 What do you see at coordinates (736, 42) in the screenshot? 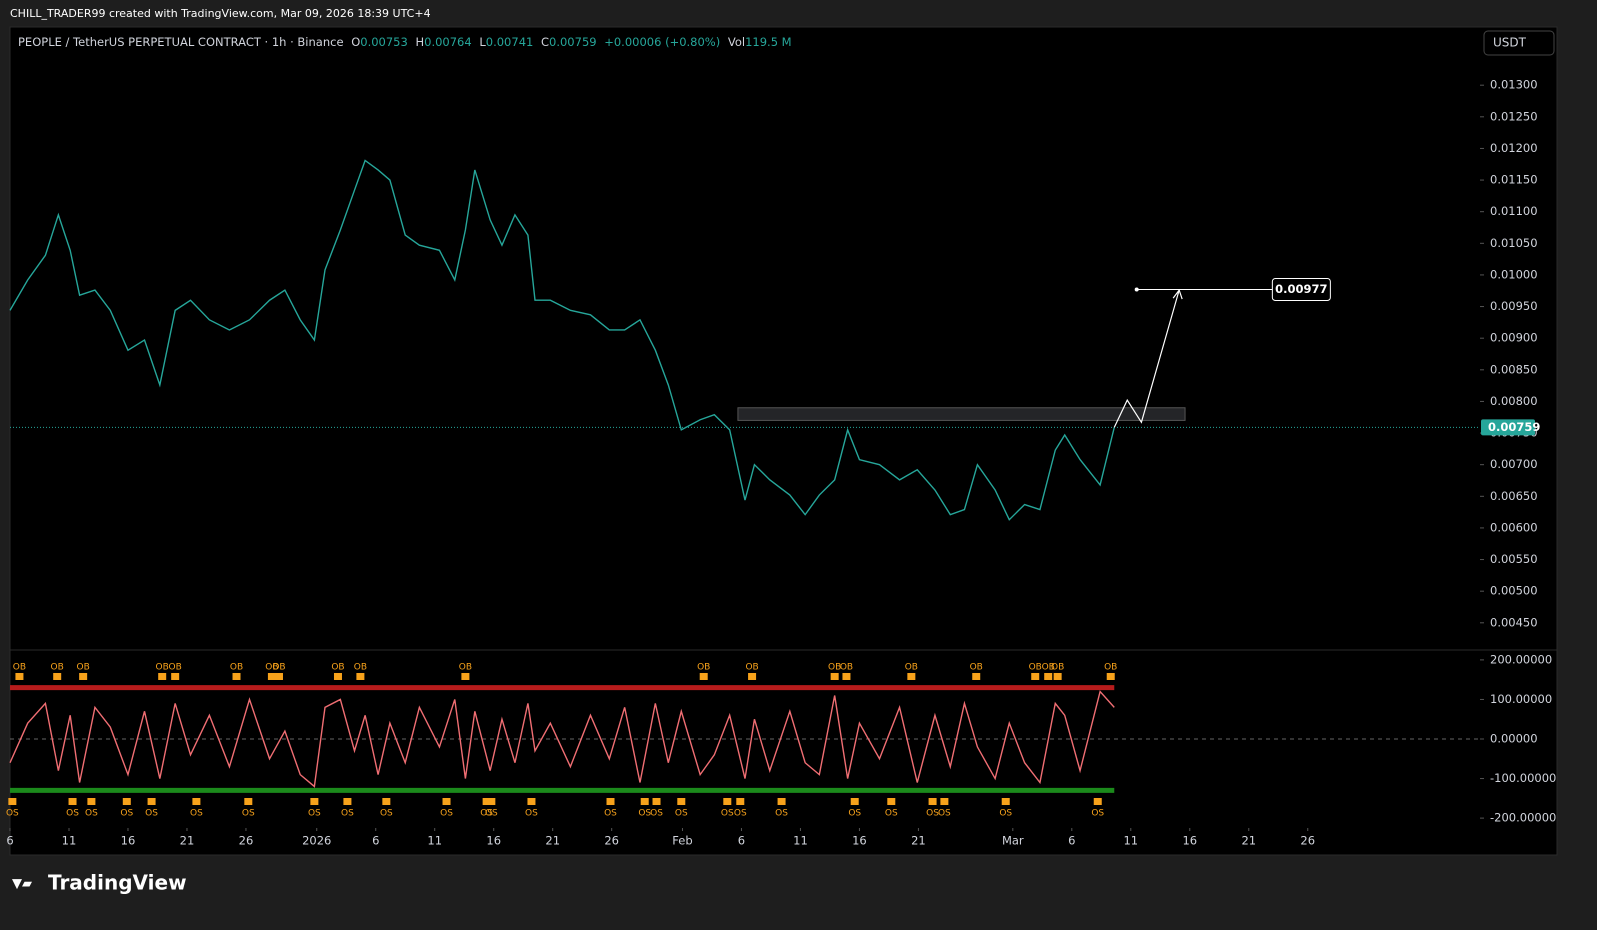
I see `vol-label: Vol` at bounding box center [736, 42].